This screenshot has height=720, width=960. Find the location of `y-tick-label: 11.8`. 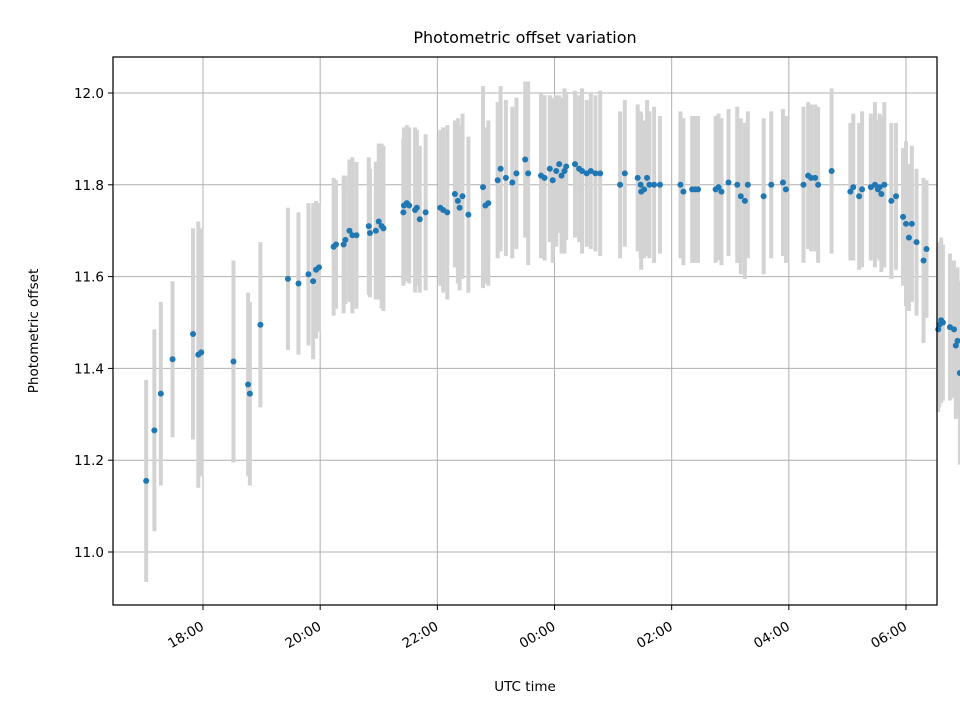

y-tick-label: 11.8 is located at coordinates (89, 186).